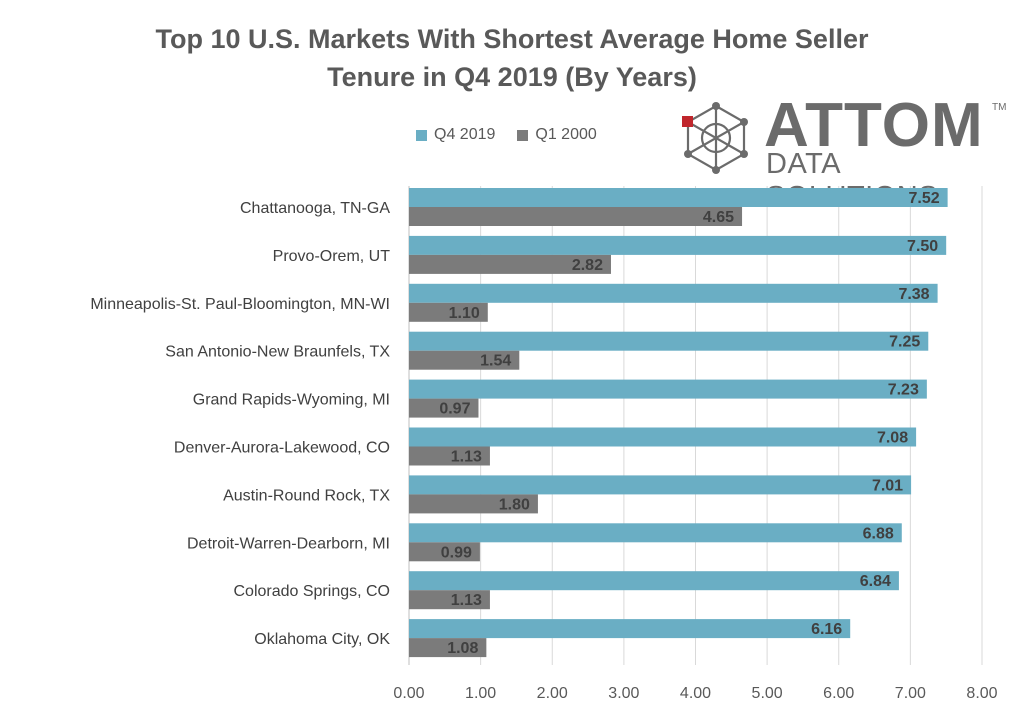 This screenshot has height=719, width=1024. What do you see at coordinates (623, 693) in the screenshot?
I see `x-tick-label: 3.00` at bounding box center [623, 693].